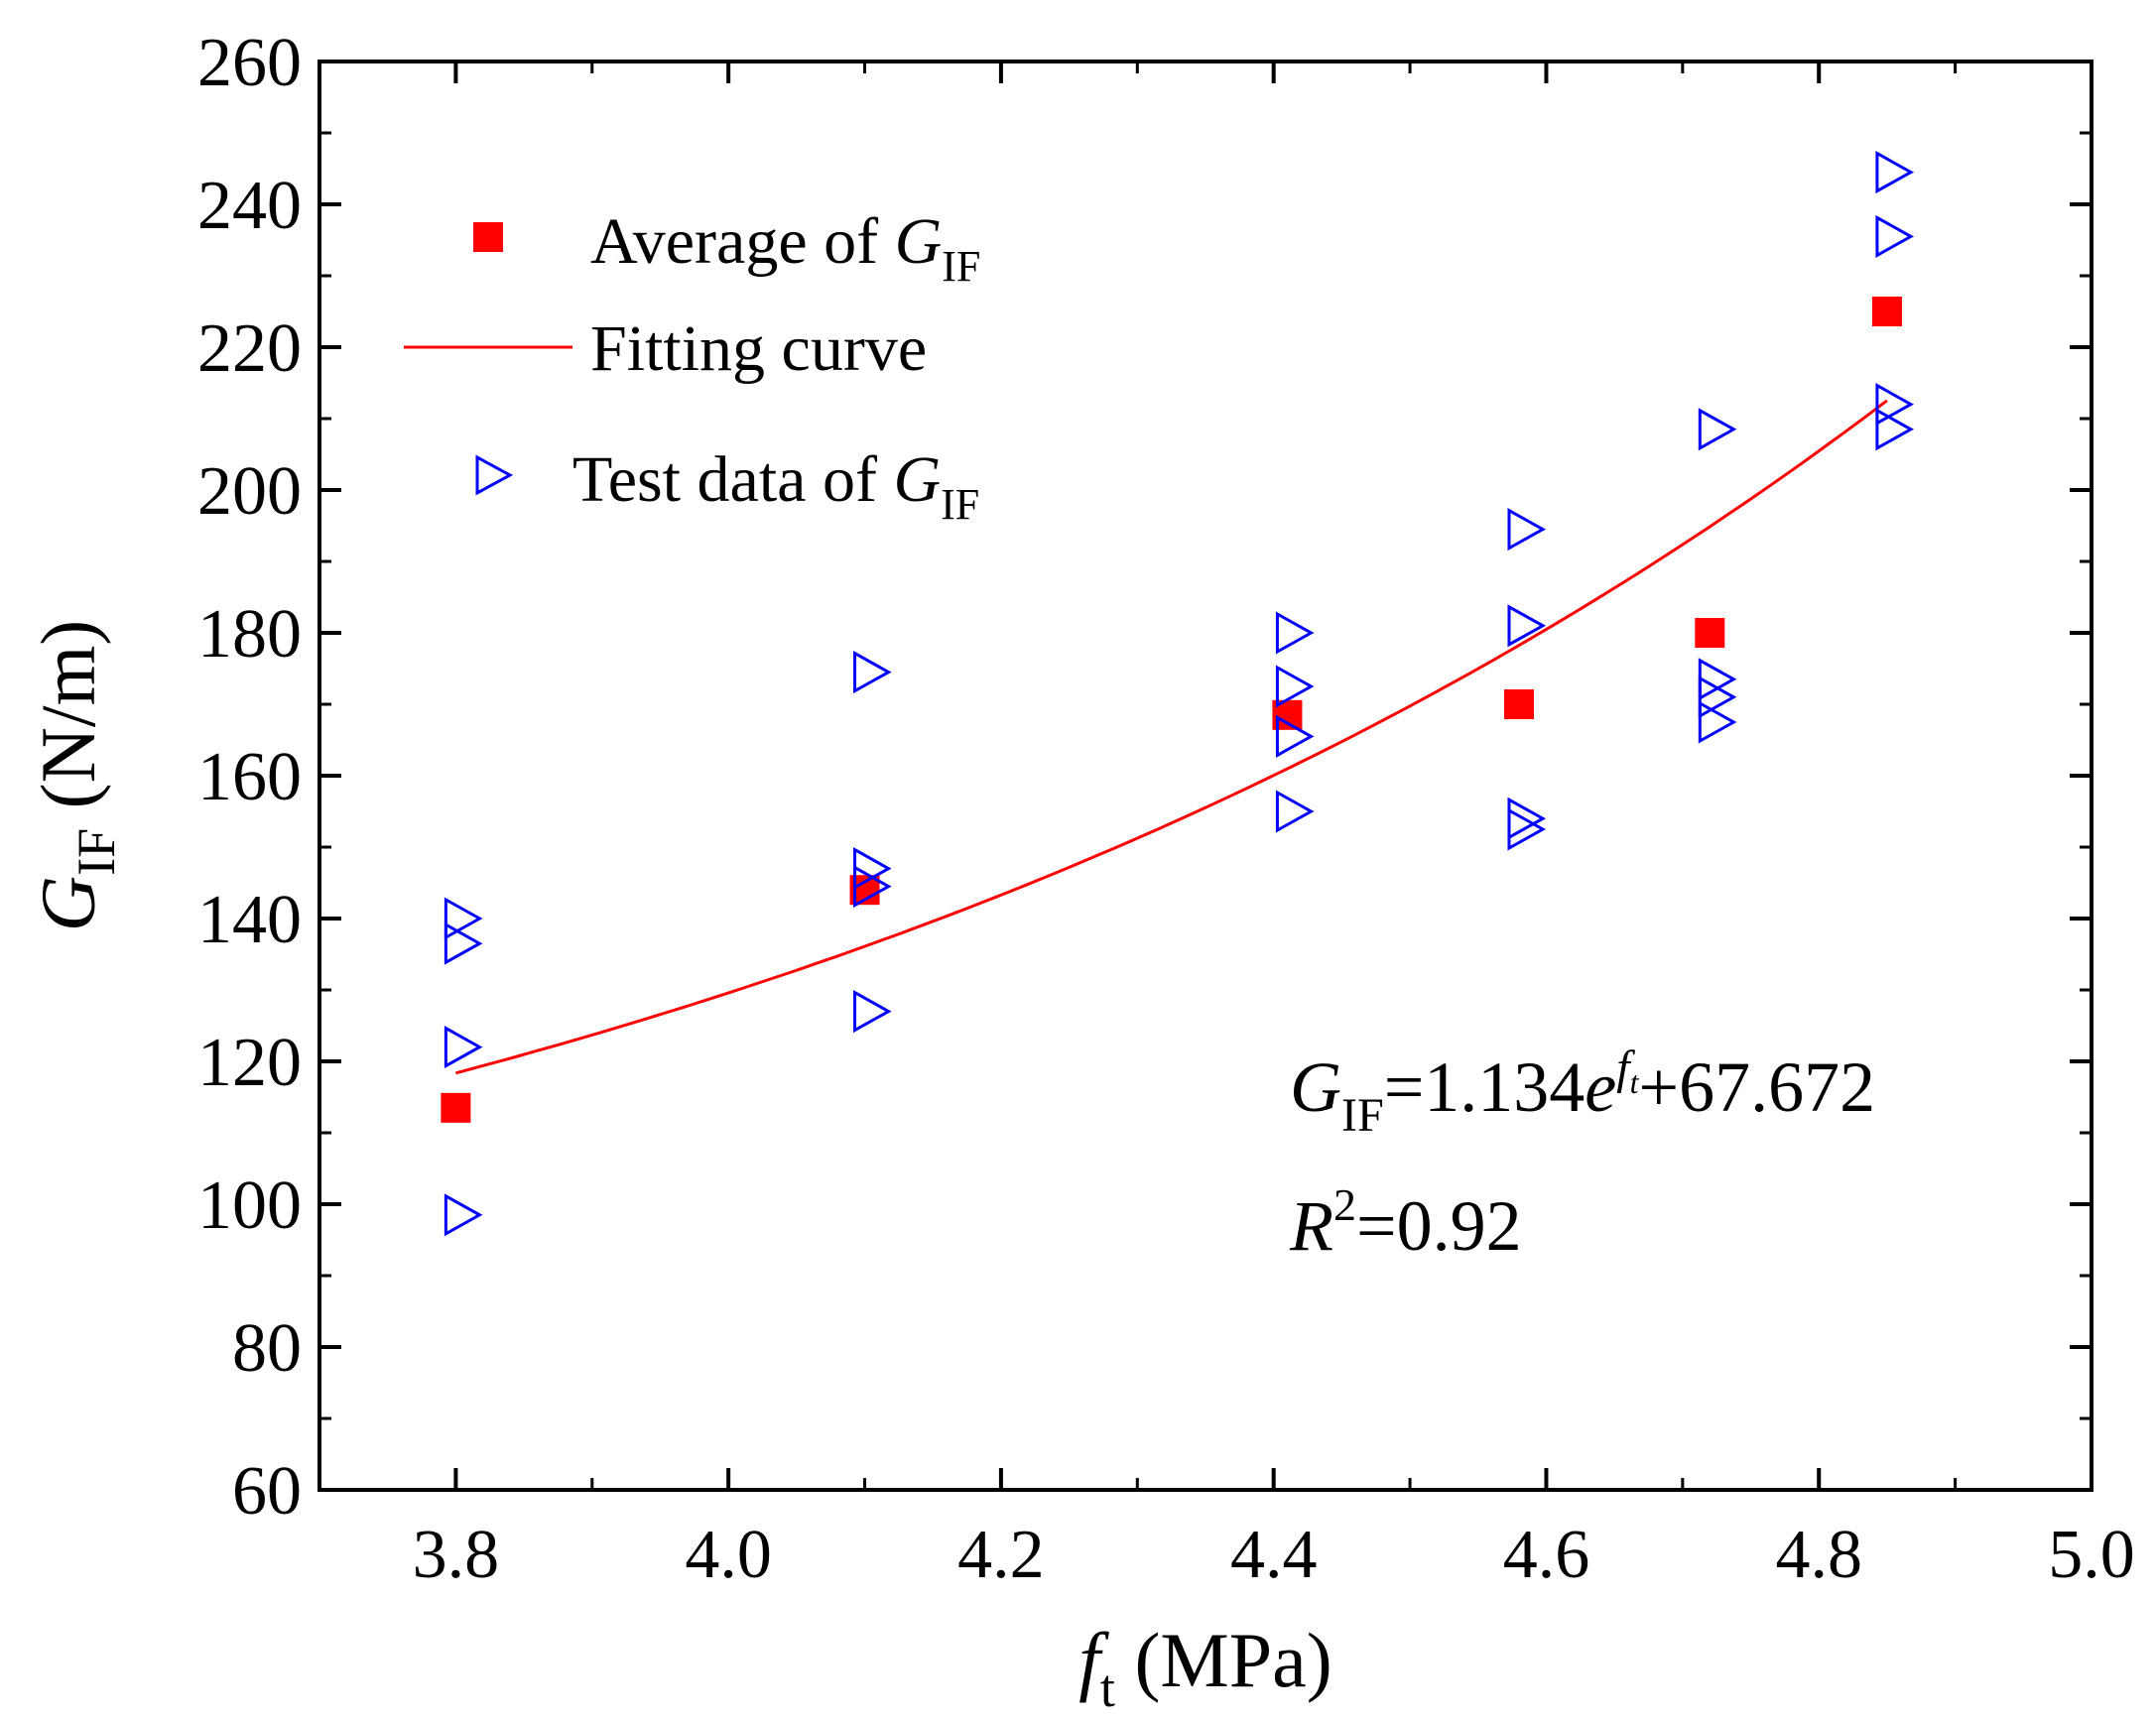  What do you see at coordinates (249, 492) in the screenshot?
I see `y-tick-label: 200` at bounding box center [249, 492].